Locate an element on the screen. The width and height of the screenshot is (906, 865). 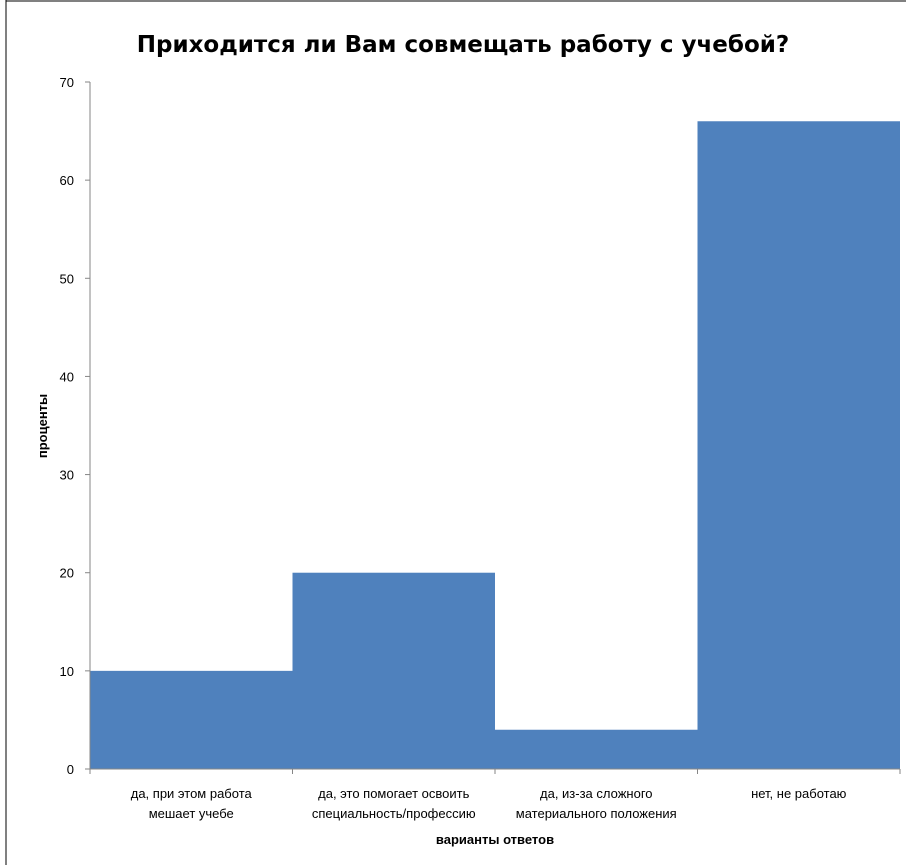
y-axis-title: проценты is located at coordinates (42, 426).